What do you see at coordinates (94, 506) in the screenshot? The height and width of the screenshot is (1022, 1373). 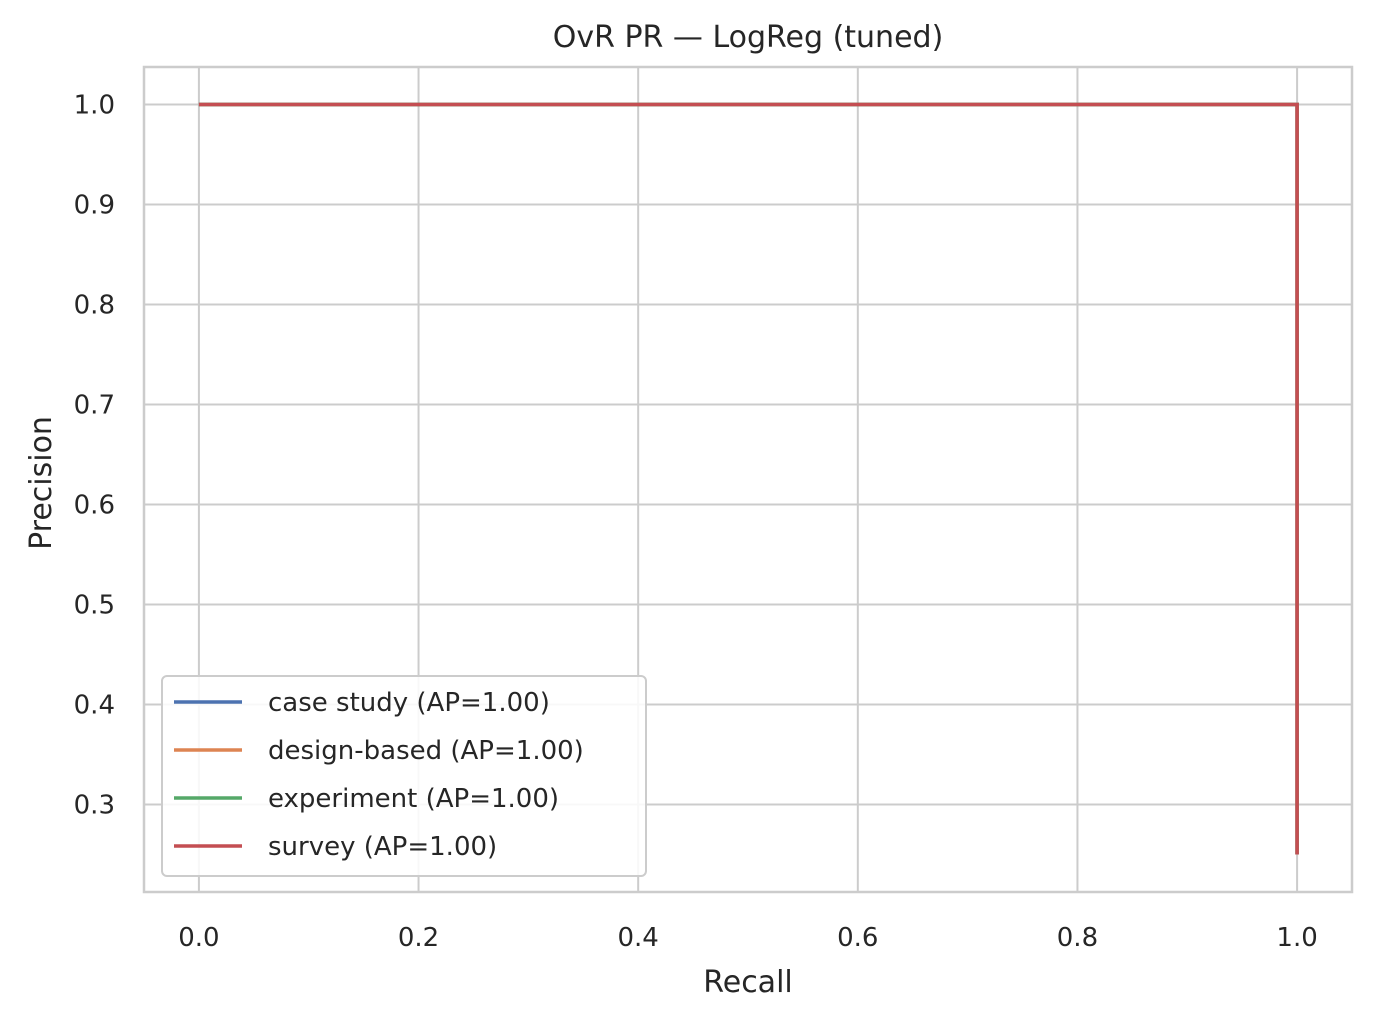 I see `y-tick-label: 0.6` at bounding box center [94, 506].